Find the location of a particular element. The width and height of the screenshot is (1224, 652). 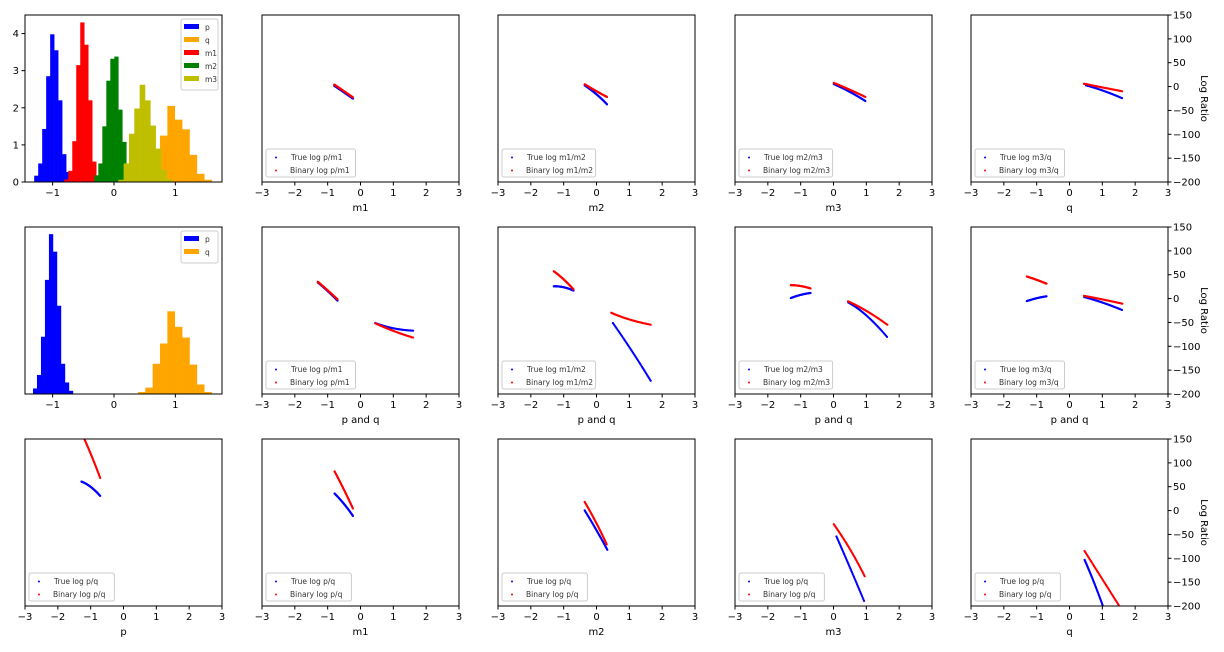

x-axis-label: p and q is located at coordinates (1070, 420).